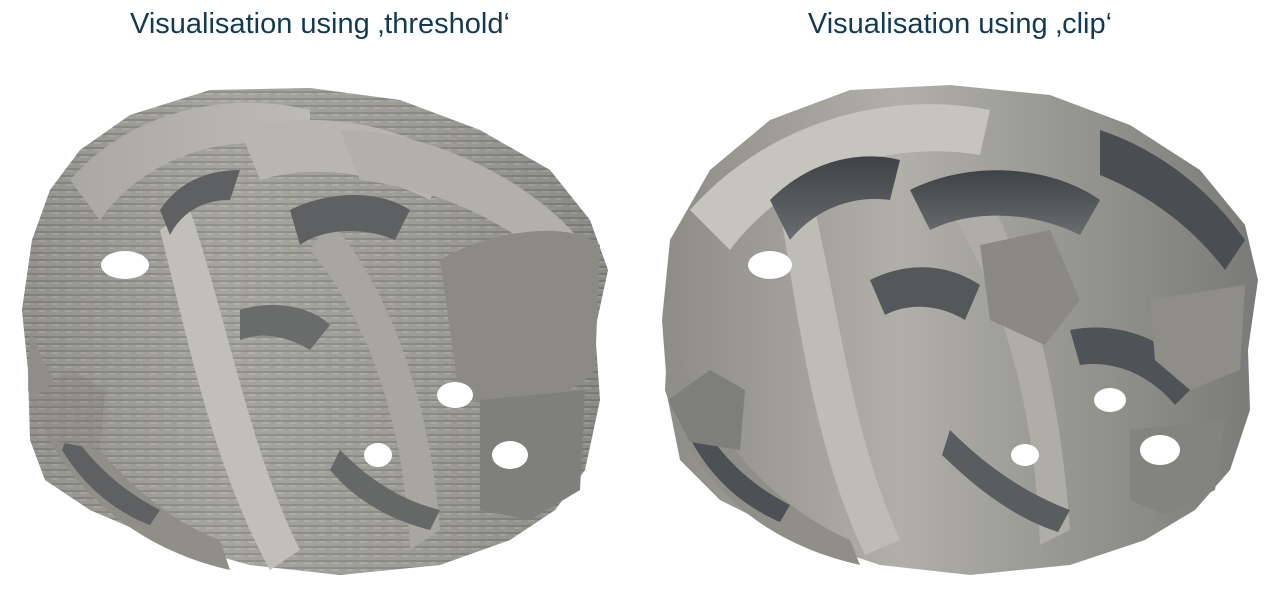  Describe the element at coordinates (960, 24) in the screenshot. I see `clip-panel-title: Visualisation using ‚clip‘` at that location.